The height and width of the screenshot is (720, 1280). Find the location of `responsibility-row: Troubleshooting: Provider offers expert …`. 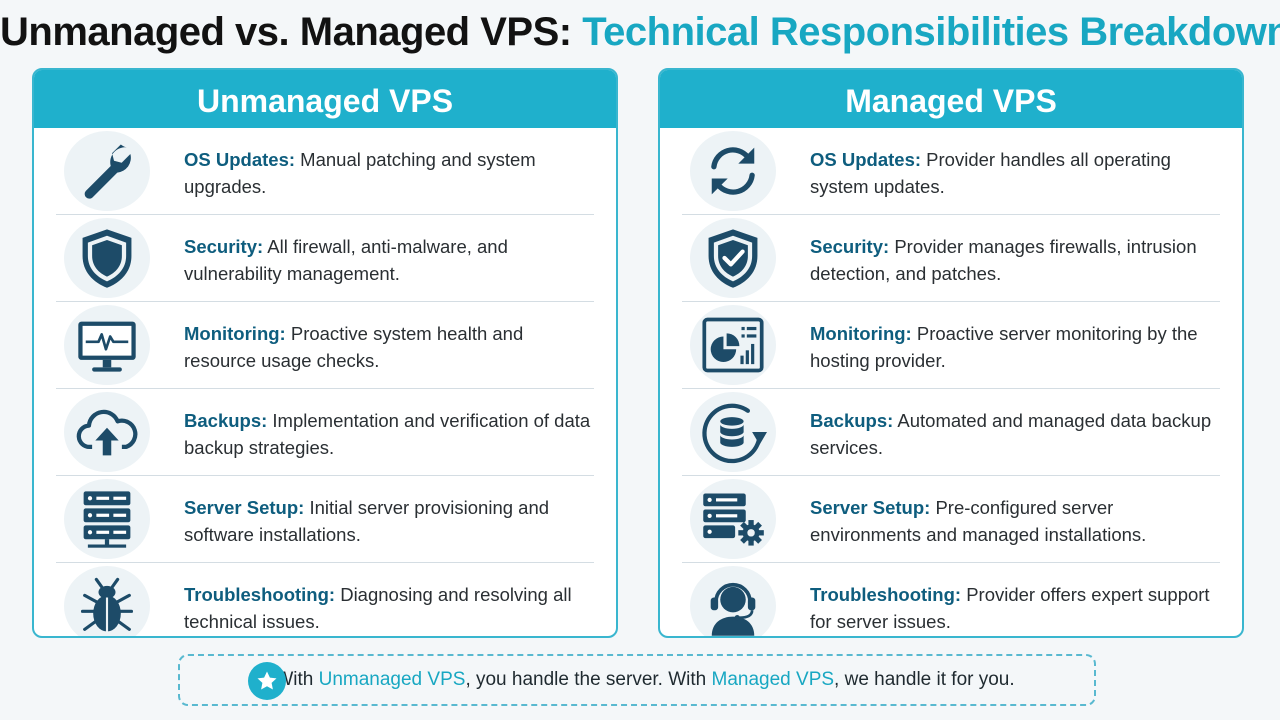

responsibility-row: Troubleshooting: Provider offers expert … is located at coordinates (951, 599).